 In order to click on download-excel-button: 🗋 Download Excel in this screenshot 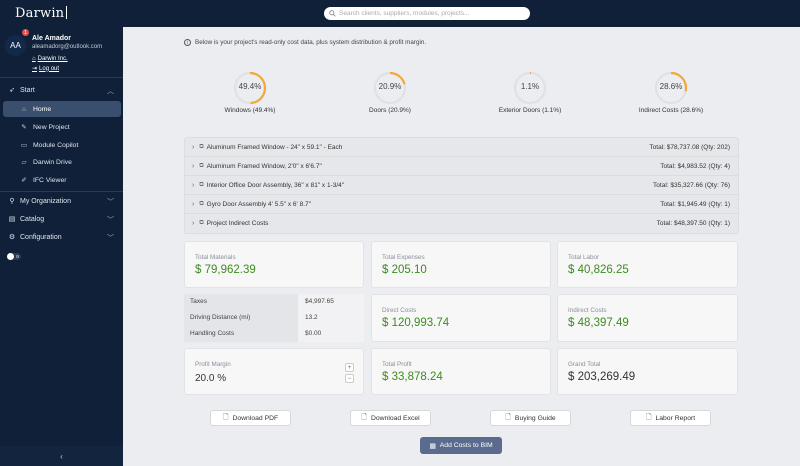, I will do `click(390, 418)`.